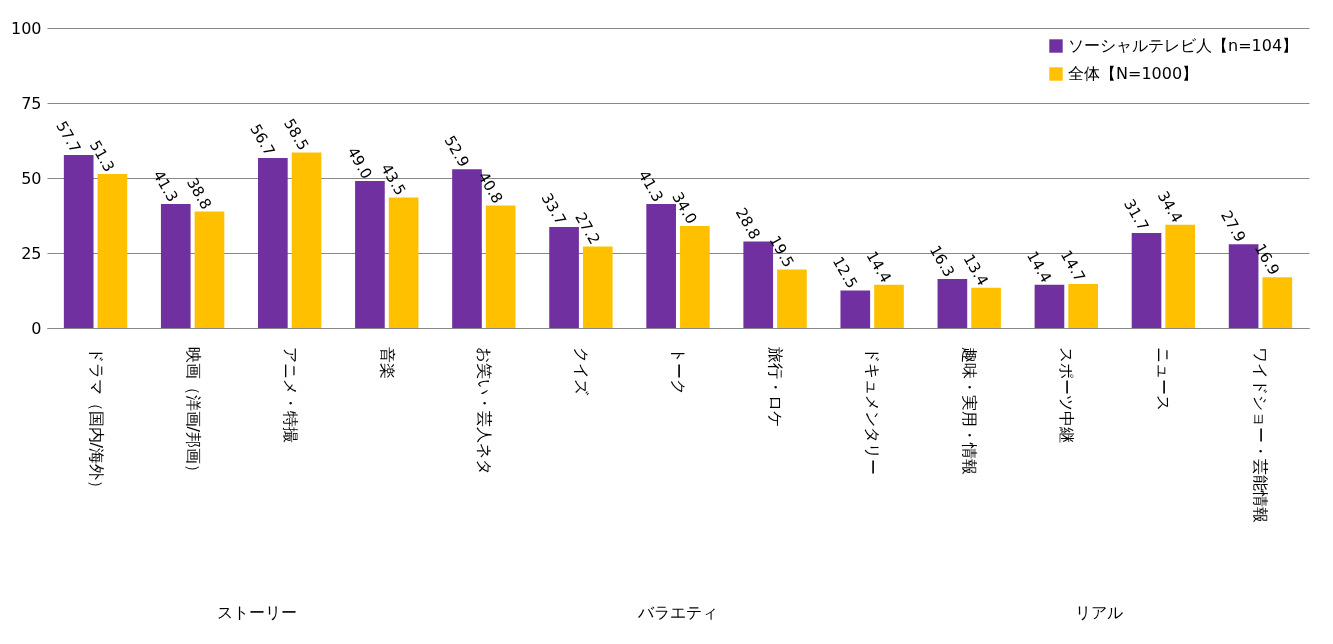 The image size is (1333, 644). What do you see at coordinates (31, 253) in the screenshot?
I see `y-tick-label: 25` at bounding box center [31, 253].